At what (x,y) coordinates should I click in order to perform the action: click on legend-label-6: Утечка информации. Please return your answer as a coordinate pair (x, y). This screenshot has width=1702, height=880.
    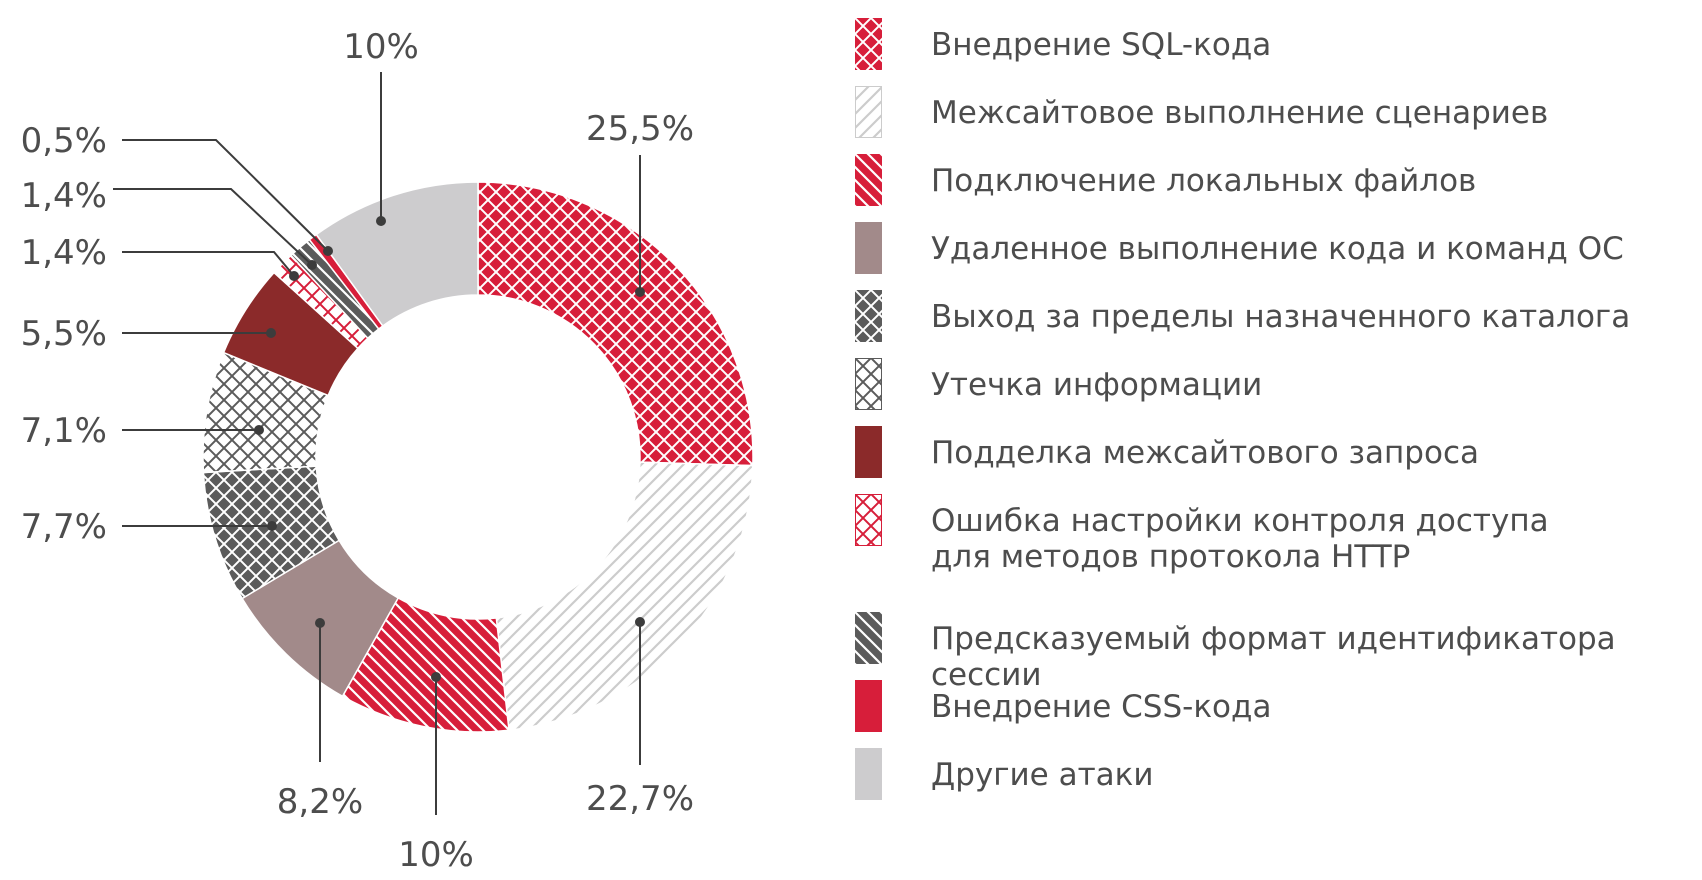
    Looking at the image, I should click on (1097, 385).